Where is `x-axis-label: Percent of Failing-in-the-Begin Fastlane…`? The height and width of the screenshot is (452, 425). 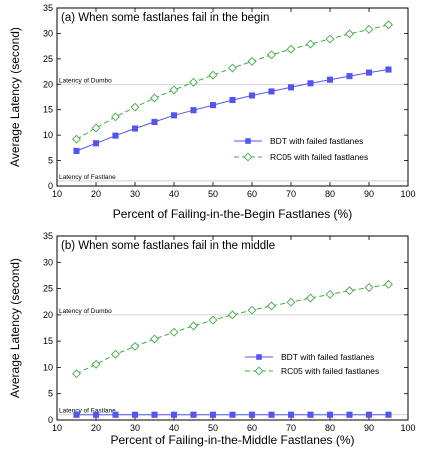 x-axis-label: Percent of Failing-in-the-Begin Fastlane… is located at coordinates (232, 214).